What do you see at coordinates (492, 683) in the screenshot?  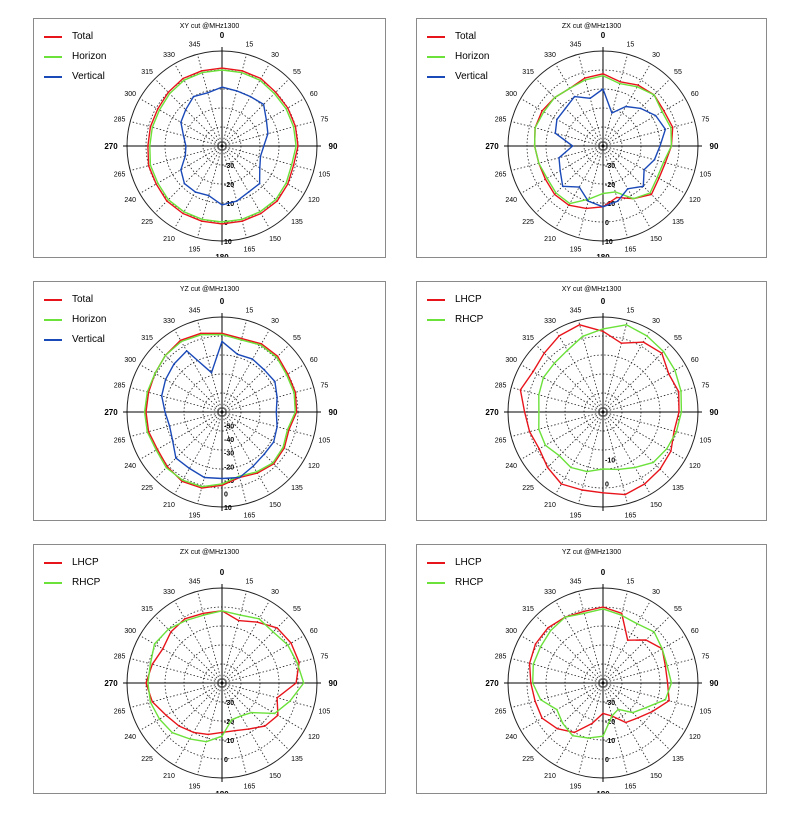 I see `angle-tick-label: 270` at bounding box center [492, 683].